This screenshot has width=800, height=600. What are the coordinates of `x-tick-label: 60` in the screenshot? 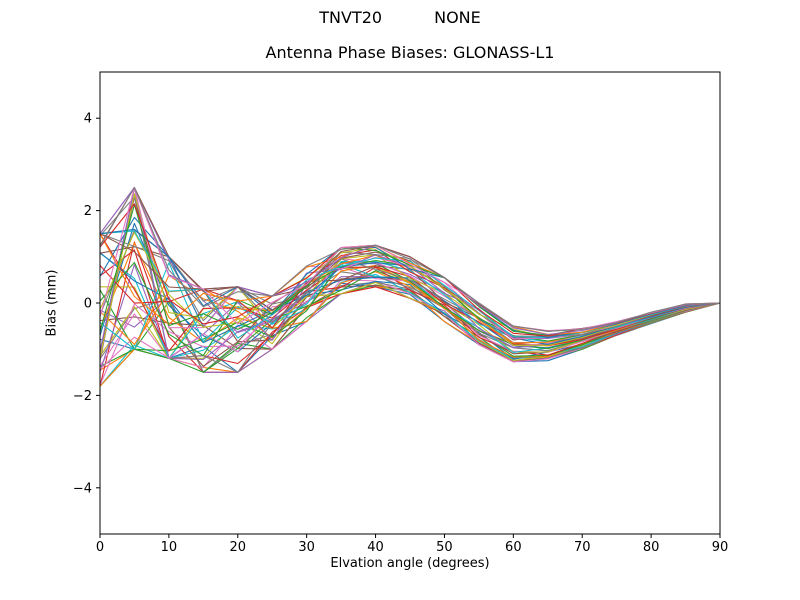 It's located at (513, 547).